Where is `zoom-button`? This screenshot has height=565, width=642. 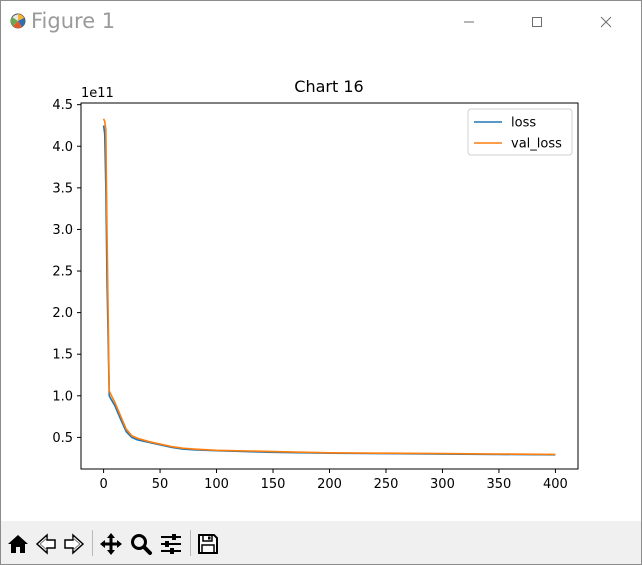
zoom-button is located at coordinates (141, 544).